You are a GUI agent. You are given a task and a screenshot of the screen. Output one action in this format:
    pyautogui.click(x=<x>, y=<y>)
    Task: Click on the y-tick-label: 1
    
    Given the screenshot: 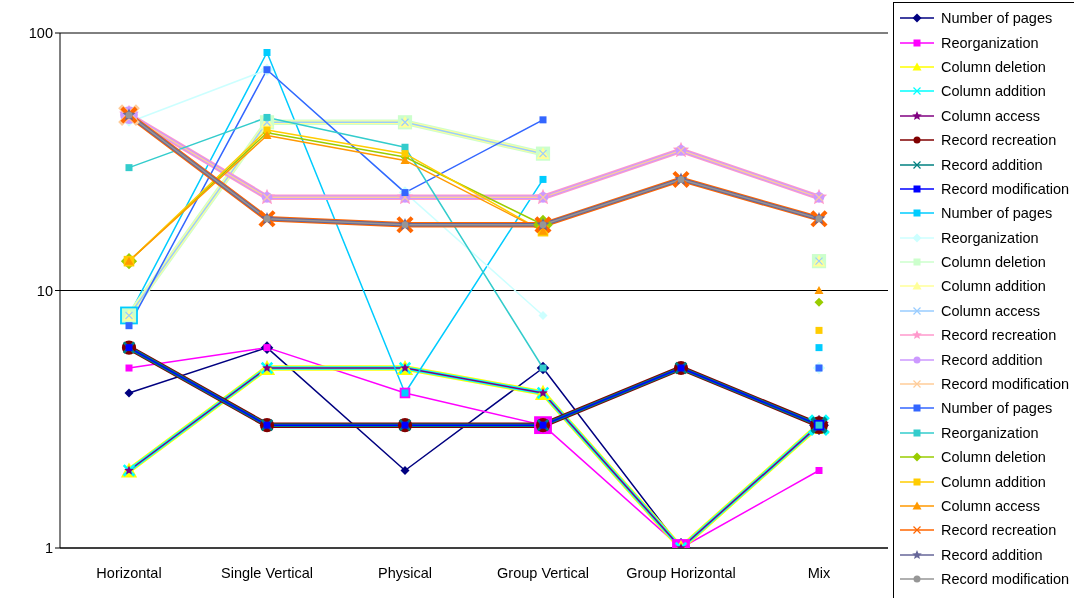 What is the action you would take?
    pyautogui.click(x=48, y=548)
    